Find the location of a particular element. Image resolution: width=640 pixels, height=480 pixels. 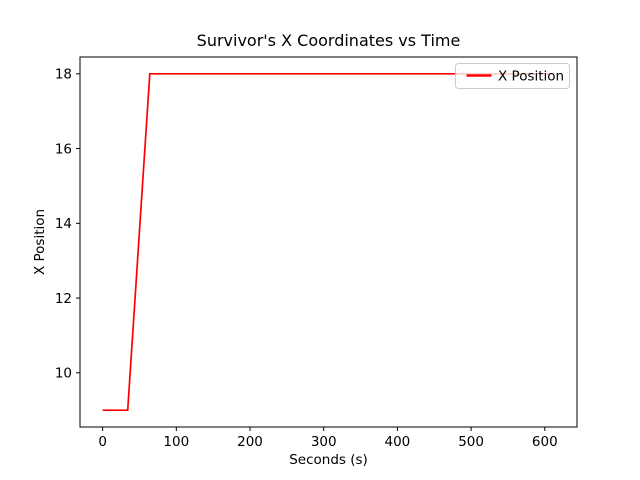

x-tick-label: 300 is located at coordinates (324, 442).